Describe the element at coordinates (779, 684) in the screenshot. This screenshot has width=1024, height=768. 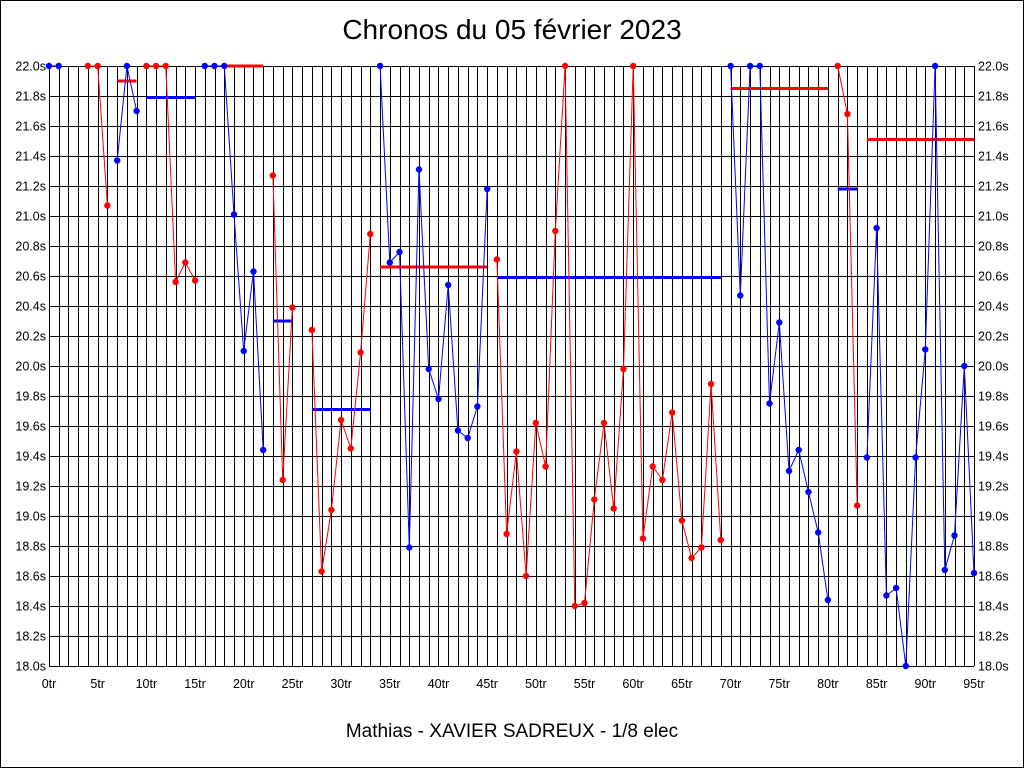
I see `x-tick-label: 75tr` at that location.